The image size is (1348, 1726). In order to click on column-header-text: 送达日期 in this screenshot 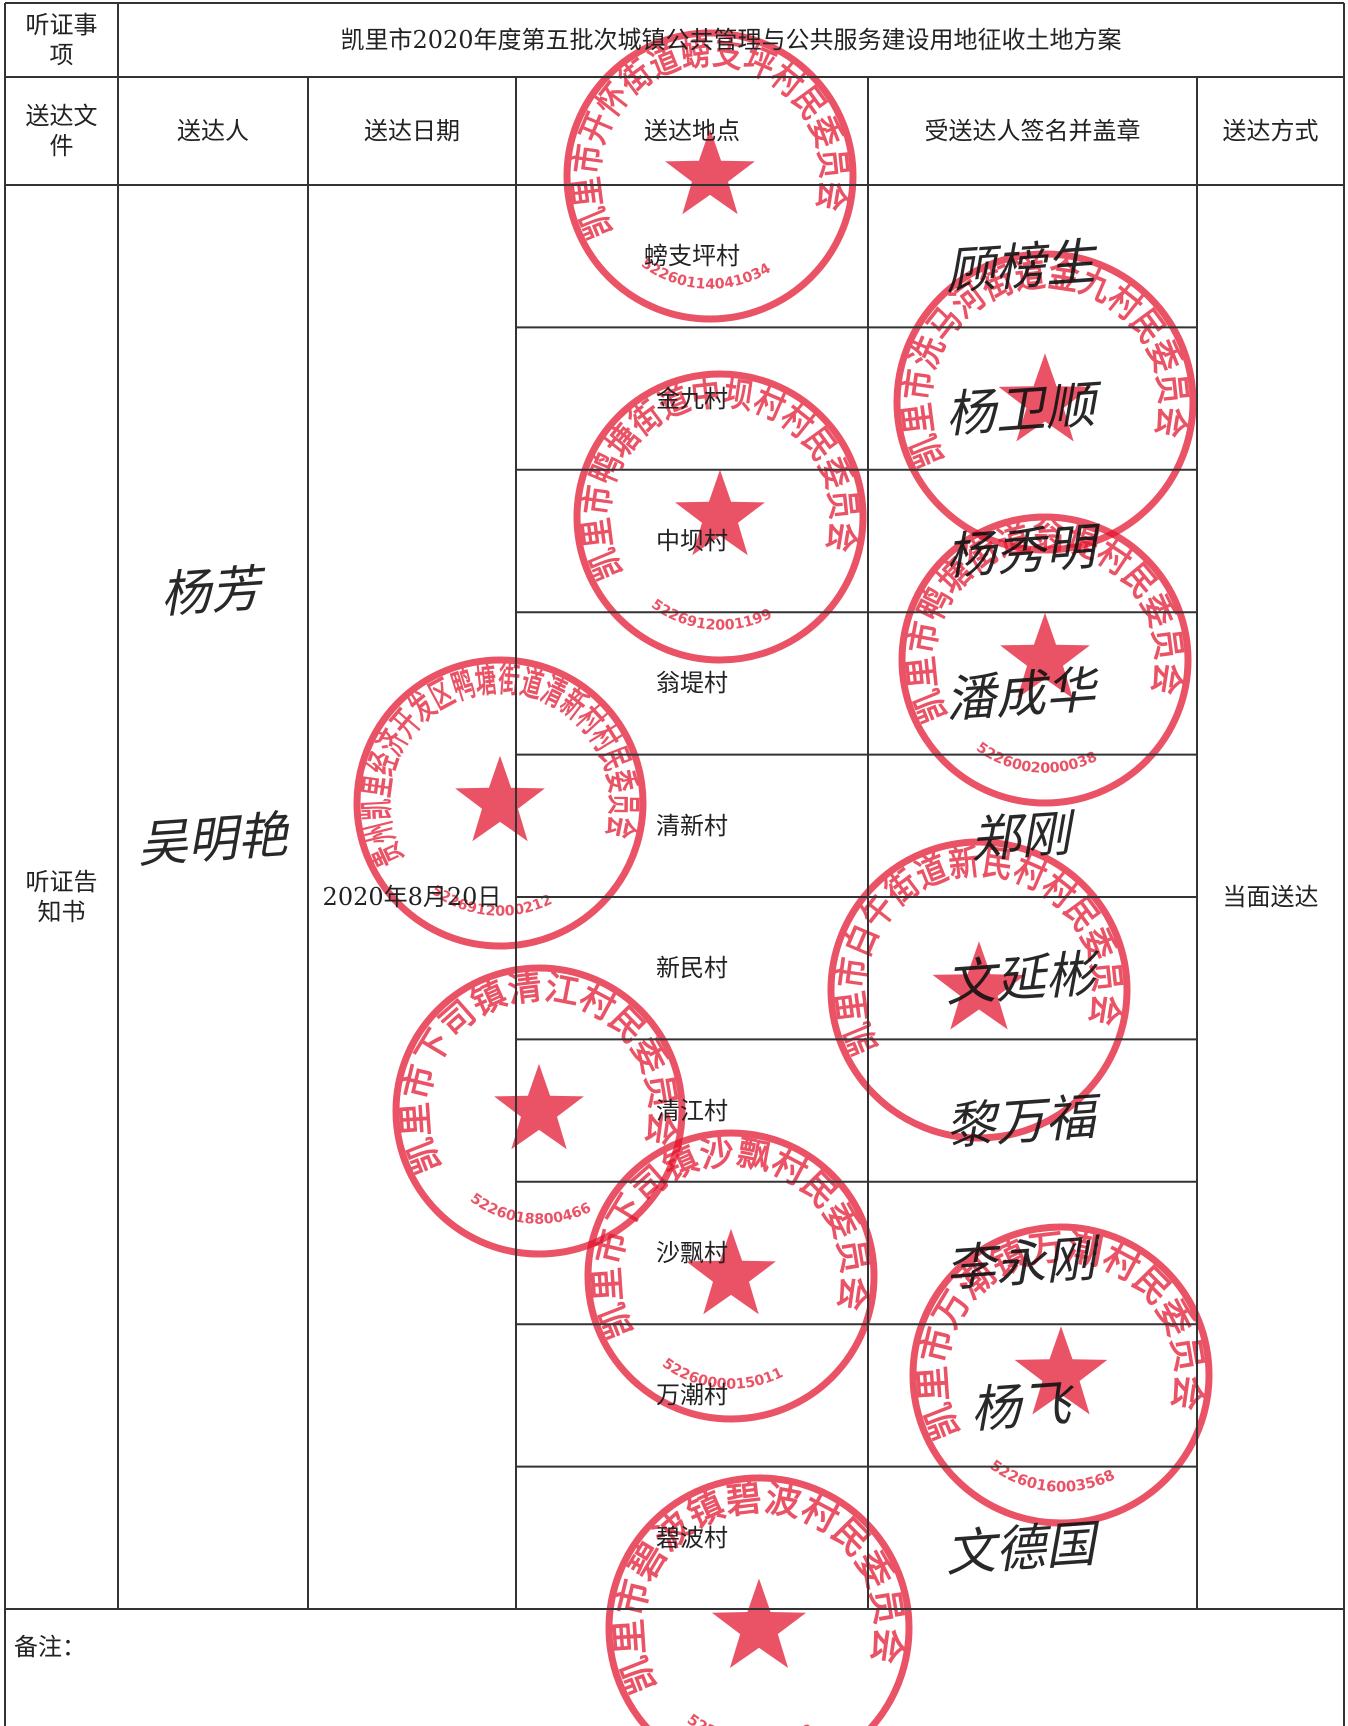, I will do `click(412, 131)`.